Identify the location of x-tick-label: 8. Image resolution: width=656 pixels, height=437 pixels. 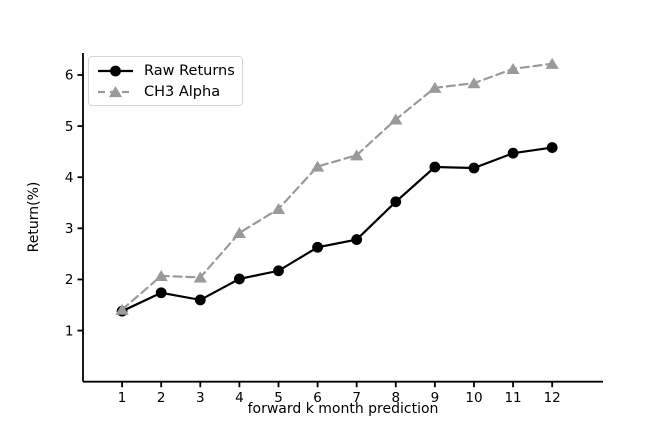
(395, 398).